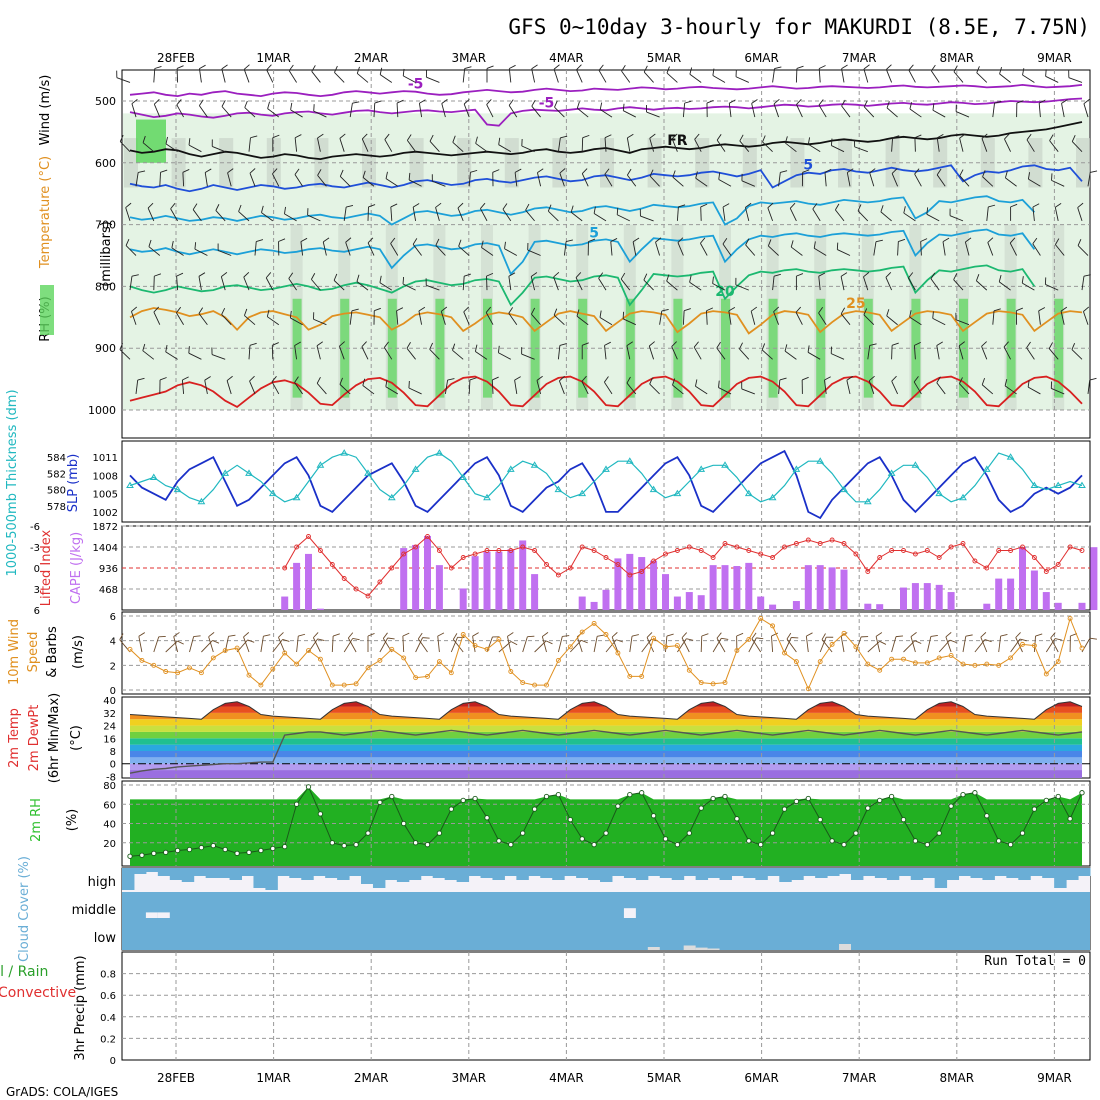 This screenshot has width=1100, height=1100. Describe the element at coordinates (113, 765) in the screenshot. I see `temp-tick: 0` at that location.